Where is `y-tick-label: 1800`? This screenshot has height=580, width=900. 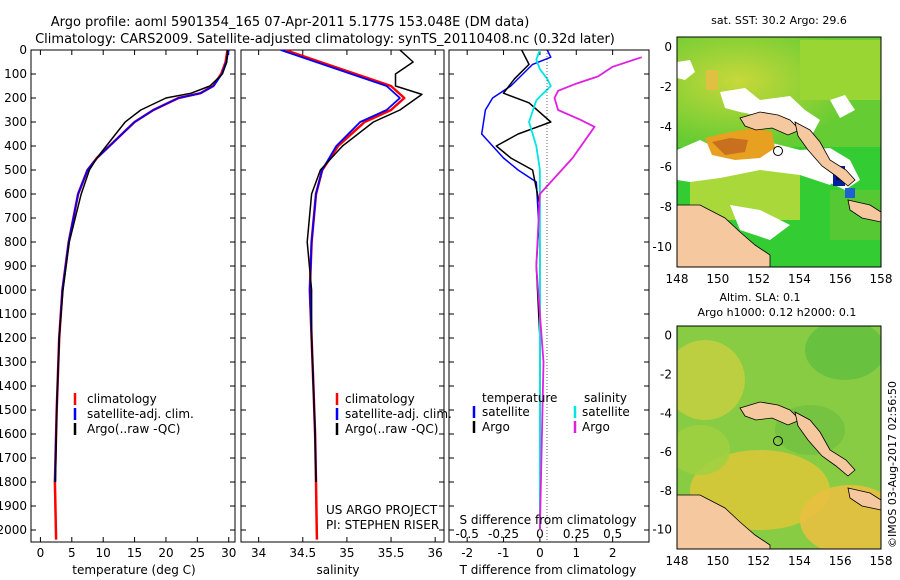
y-tick-label: 1800 is located at coordinates (13, 482).